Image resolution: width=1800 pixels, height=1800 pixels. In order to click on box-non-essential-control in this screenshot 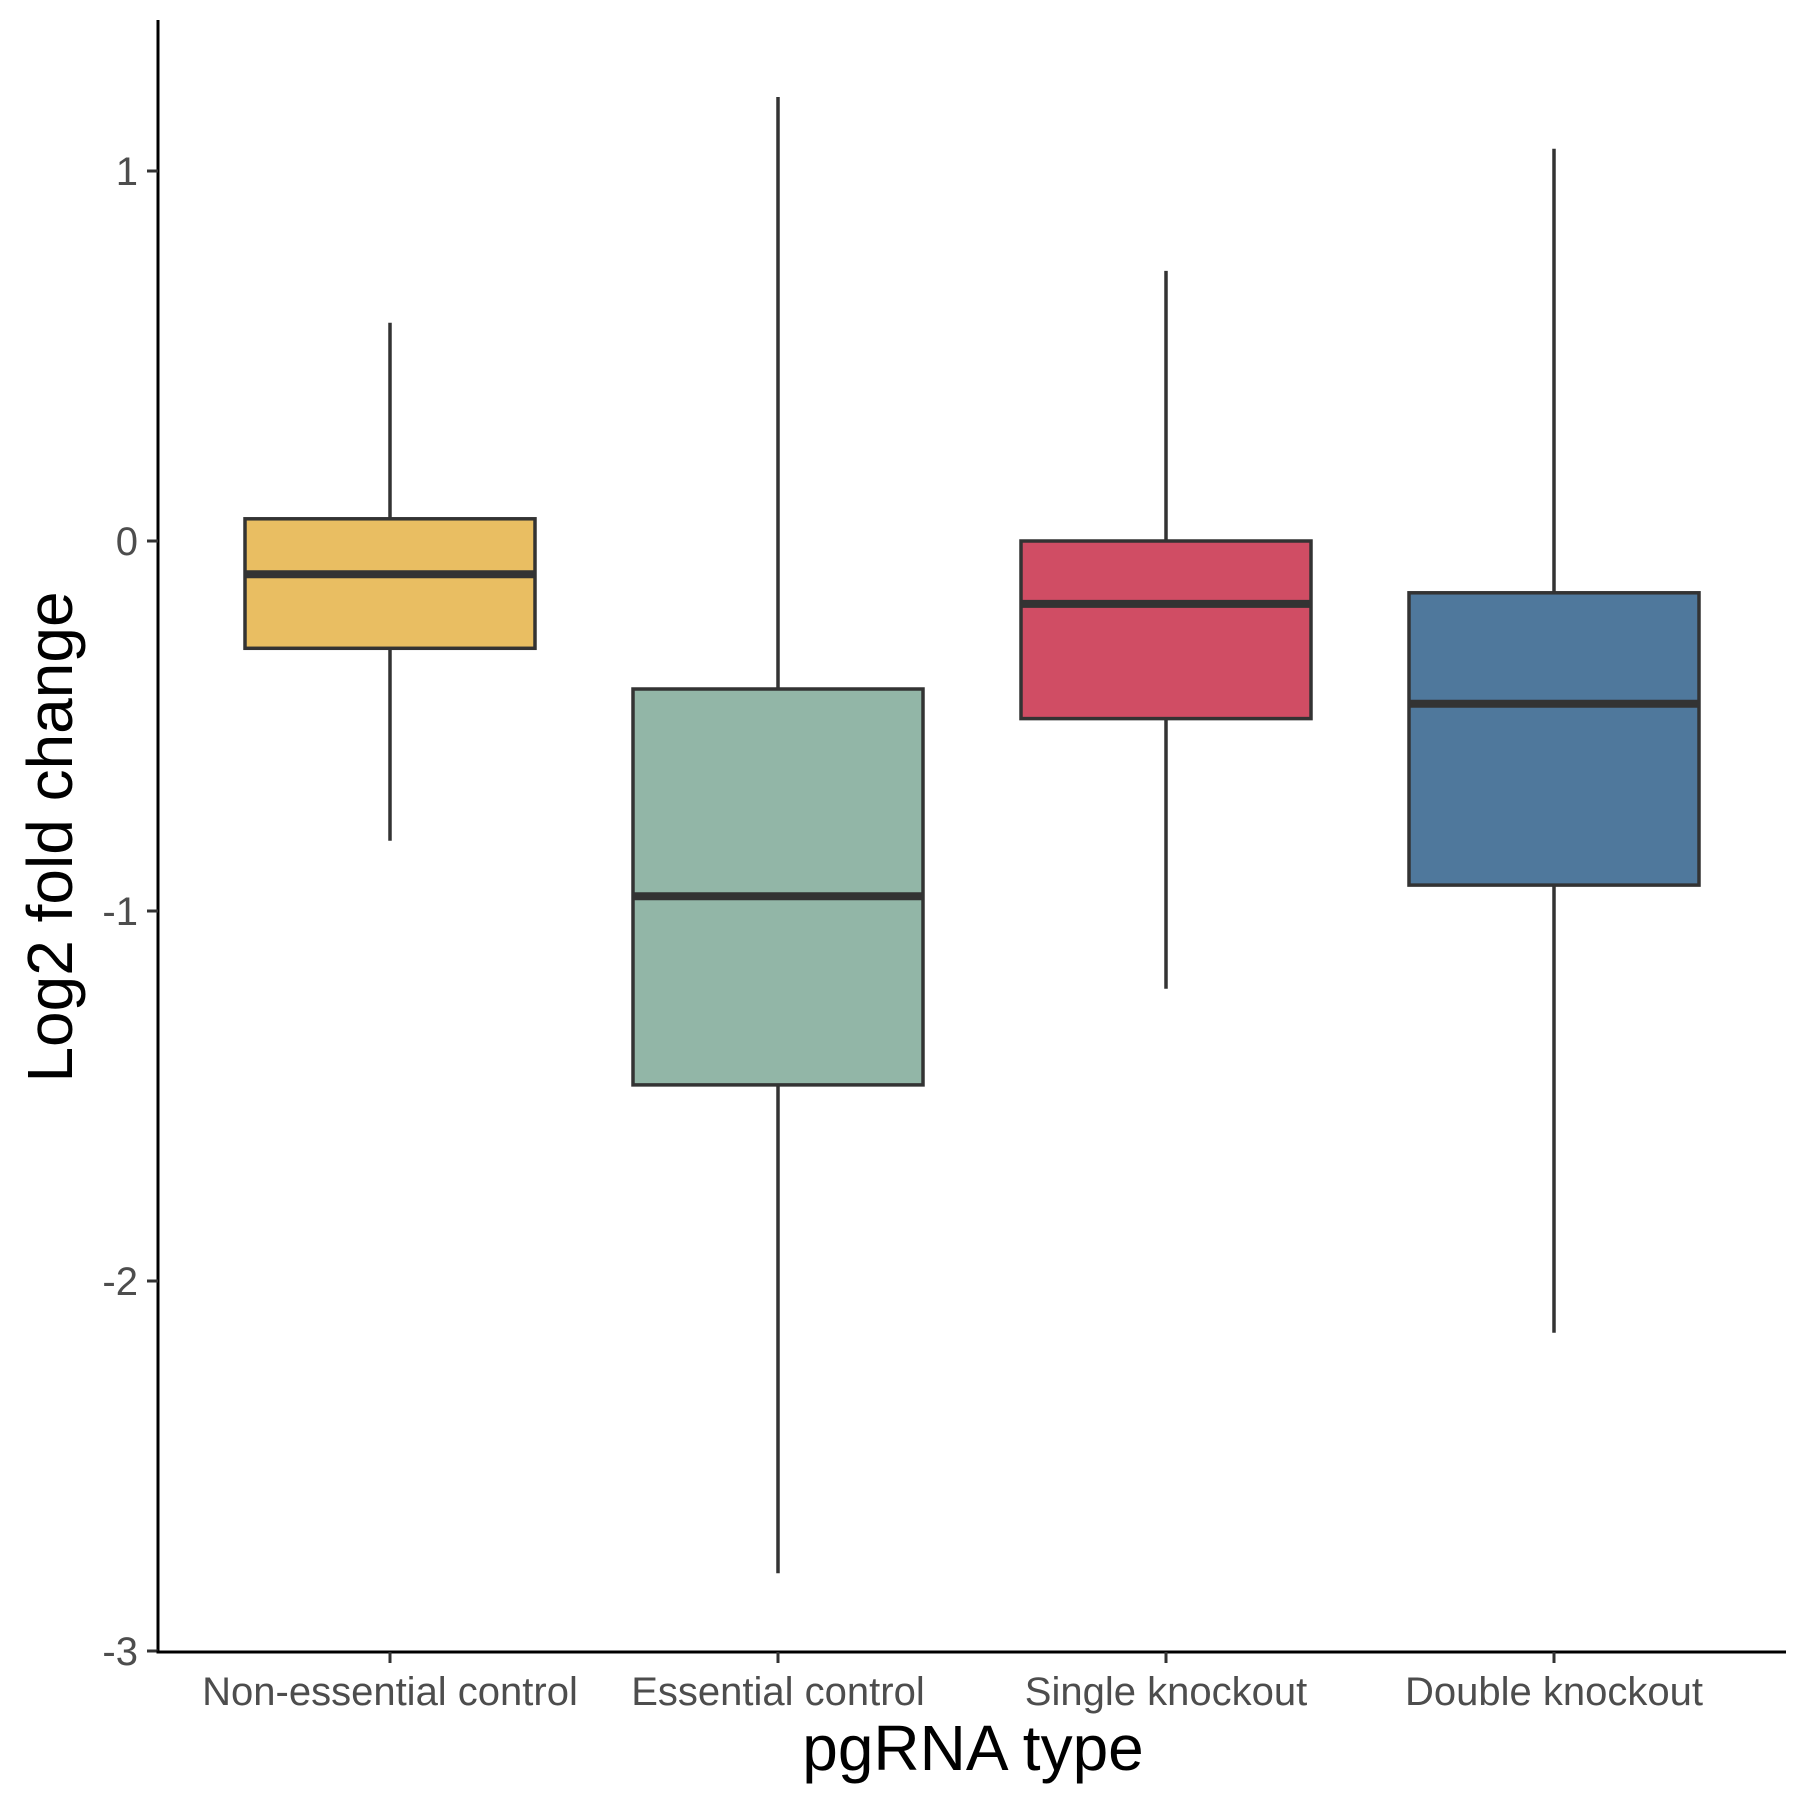, I will do `click(390, 581)`.